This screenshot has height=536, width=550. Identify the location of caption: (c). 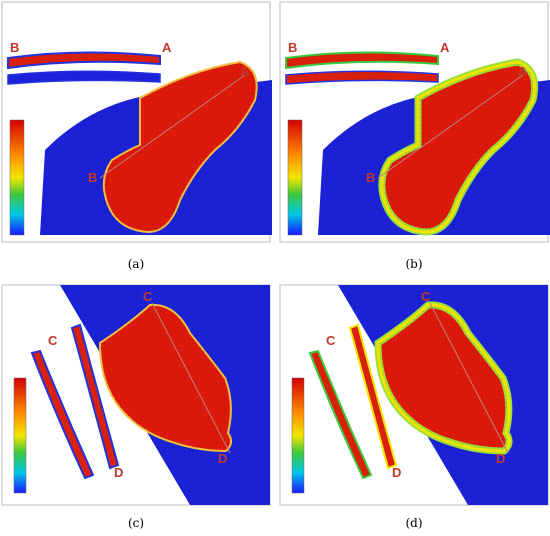
(136, 523).